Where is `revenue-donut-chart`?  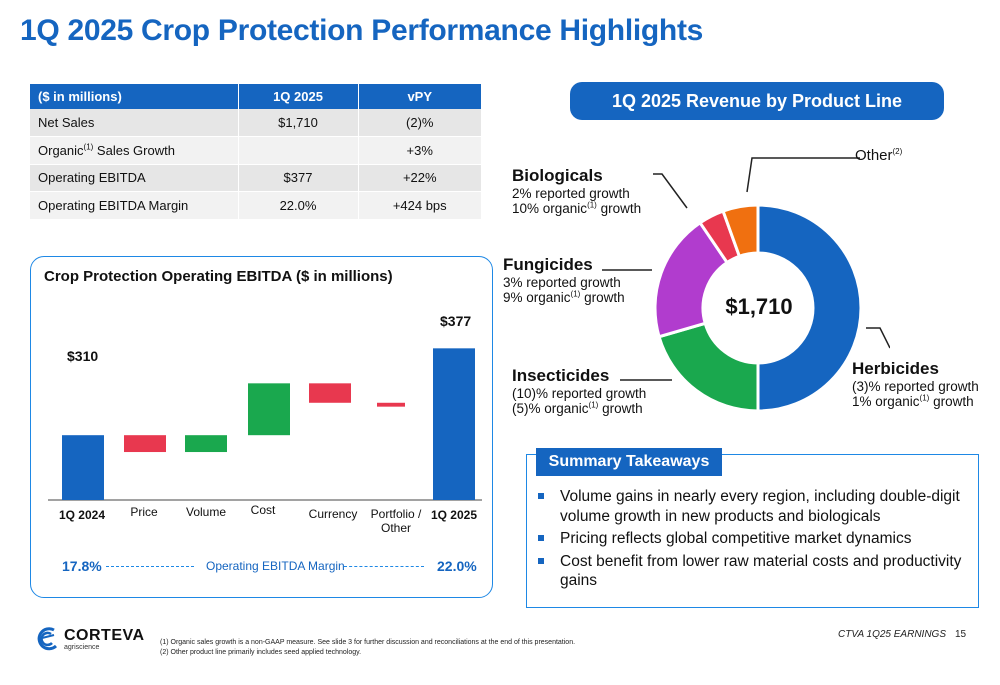
revenue-donut-chart is located at coordinates (758, 308).